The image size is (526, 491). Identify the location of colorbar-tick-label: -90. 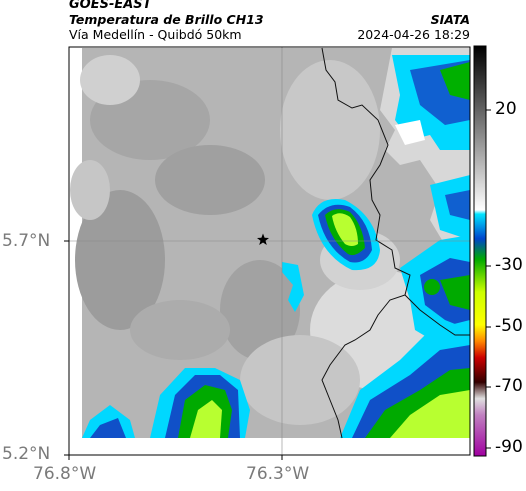
(509, 447).